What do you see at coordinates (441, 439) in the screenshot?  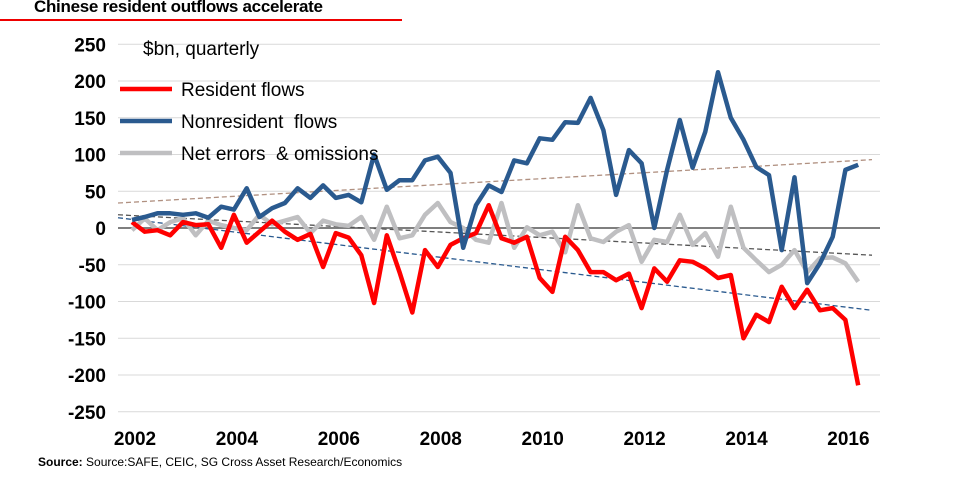 I see `x-tick-label: 2008` at bounding box center [441, 439].